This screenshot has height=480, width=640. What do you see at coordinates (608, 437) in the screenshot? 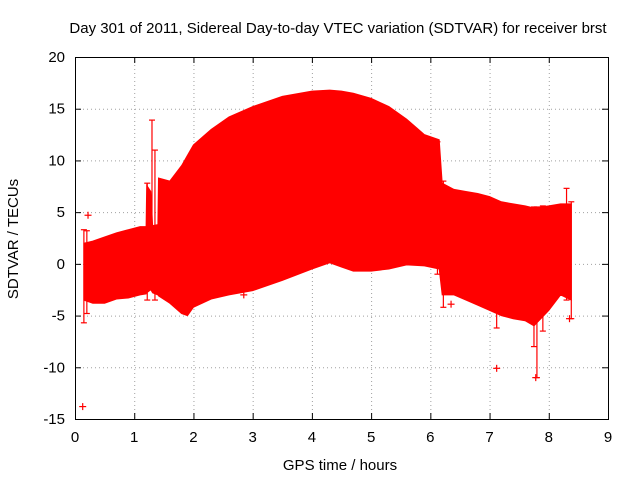
I see `x-tick-label: 9` at bounding box center [608, 437].